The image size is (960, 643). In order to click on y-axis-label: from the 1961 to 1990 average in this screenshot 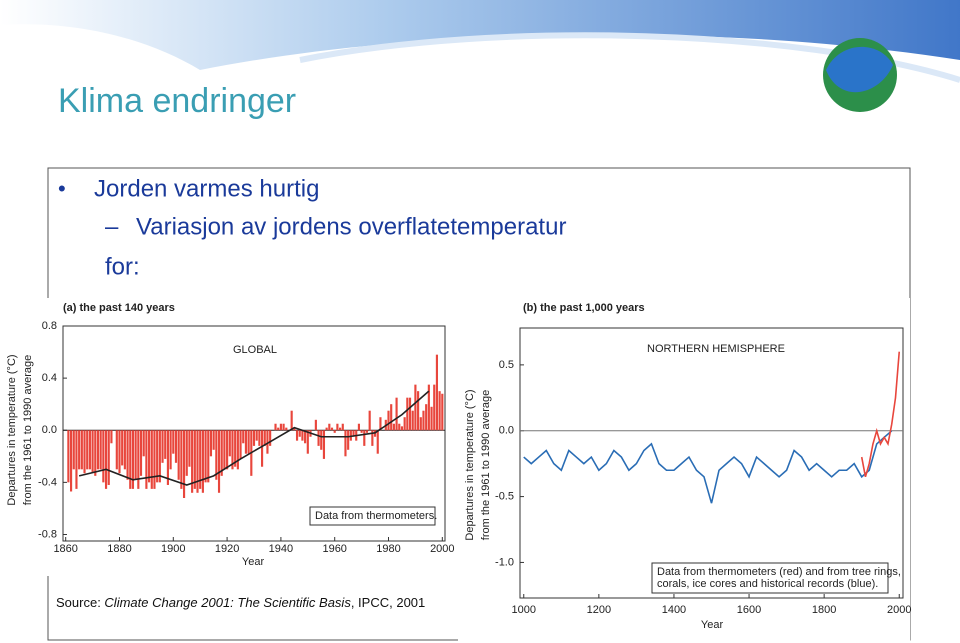, I will do `click(486, 465)`.